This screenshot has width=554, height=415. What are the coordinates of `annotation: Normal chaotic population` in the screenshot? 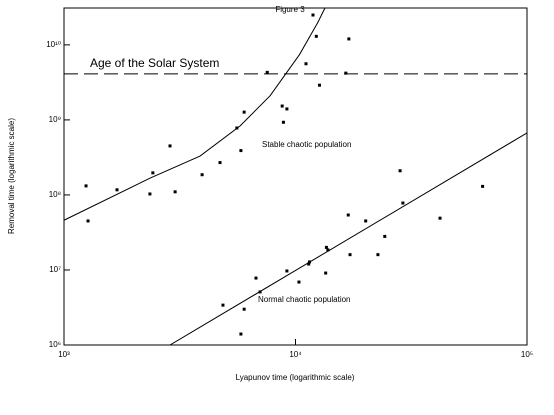 It's located at (304, 299).